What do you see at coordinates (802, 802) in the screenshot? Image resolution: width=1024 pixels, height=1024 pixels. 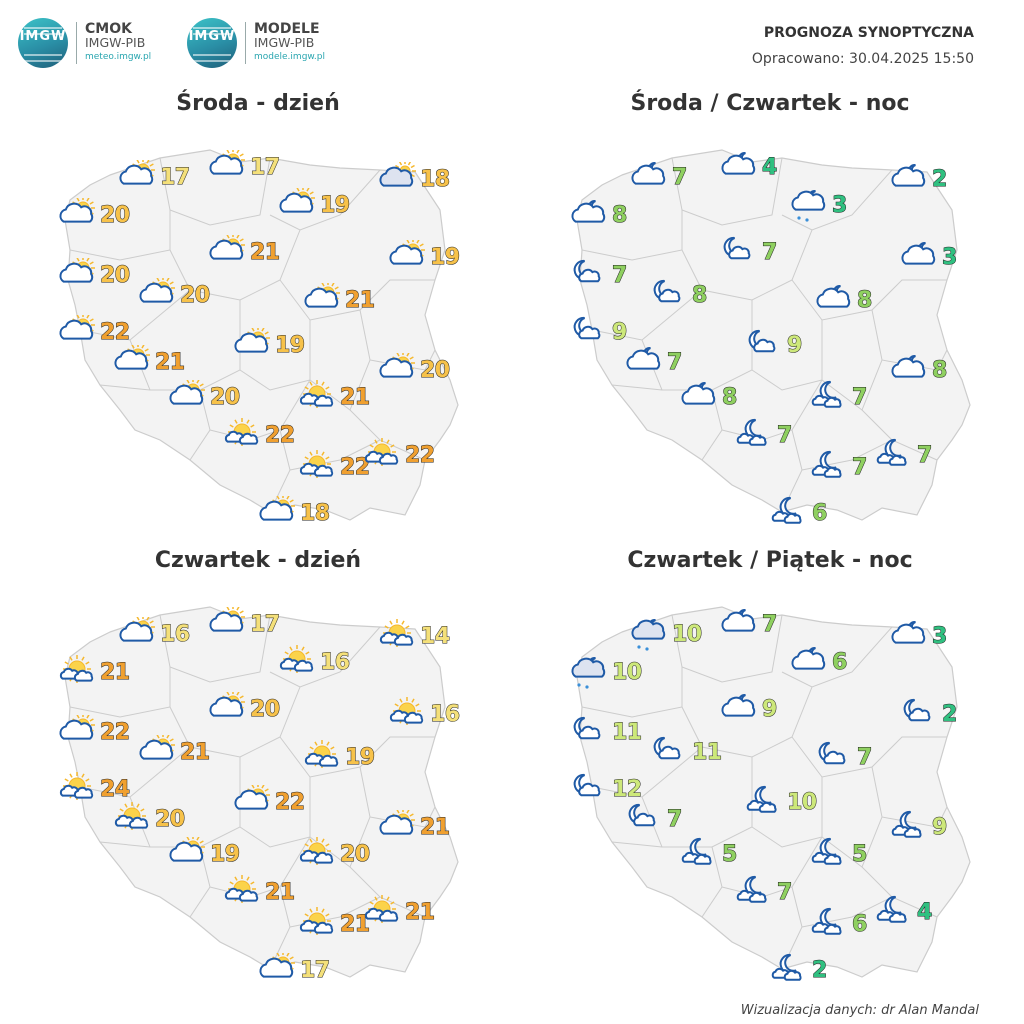 I see `temperature-value: 10` at bounding box center [802, 802].